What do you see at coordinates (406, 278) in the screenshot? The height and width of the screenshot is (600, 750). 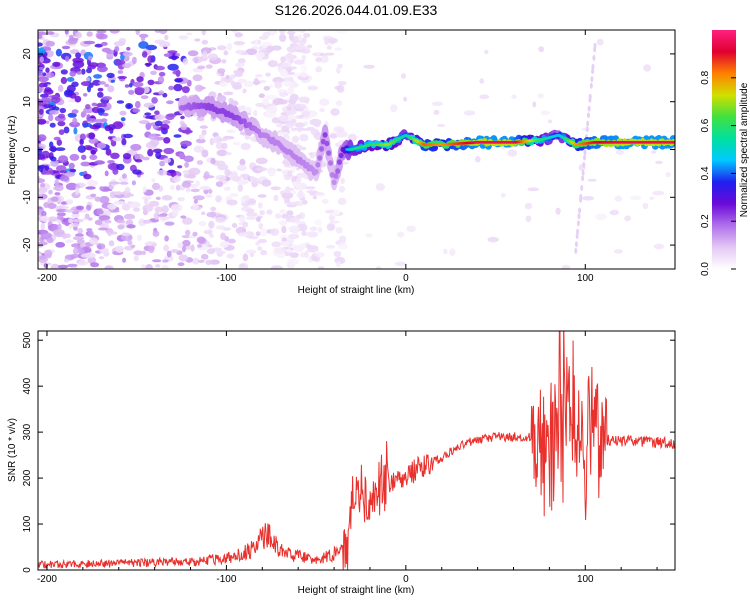 I see `x-tick-label: 0` at bounding box center [406, 278].